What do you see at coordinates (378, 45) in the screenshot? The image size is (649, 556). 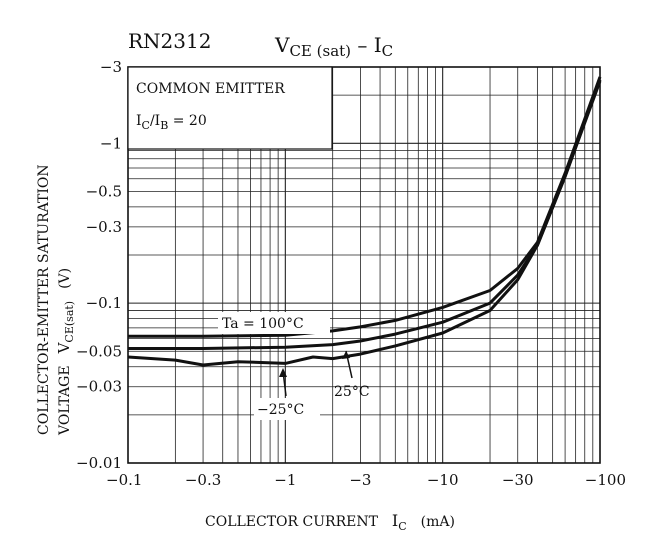 I see `title-symbol-2: I` at bounding box center [378, 45].